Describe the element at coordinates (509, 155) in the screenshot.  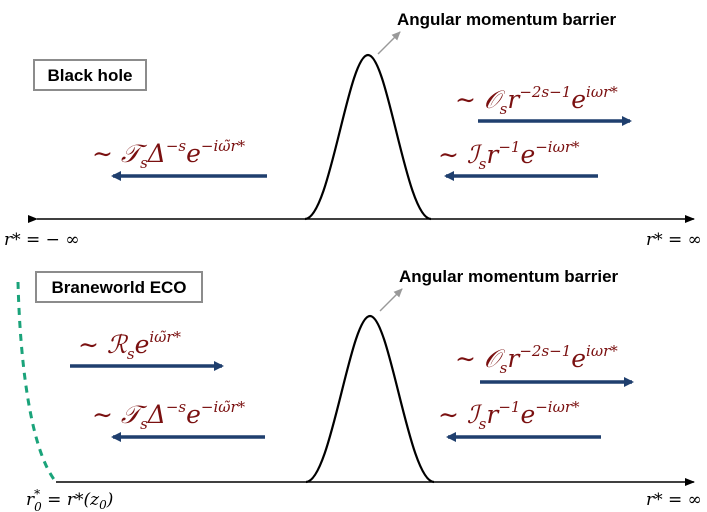
I see `top-incoming-wave-expression: ∼ ℐsr−1e−iωr*` at that location.